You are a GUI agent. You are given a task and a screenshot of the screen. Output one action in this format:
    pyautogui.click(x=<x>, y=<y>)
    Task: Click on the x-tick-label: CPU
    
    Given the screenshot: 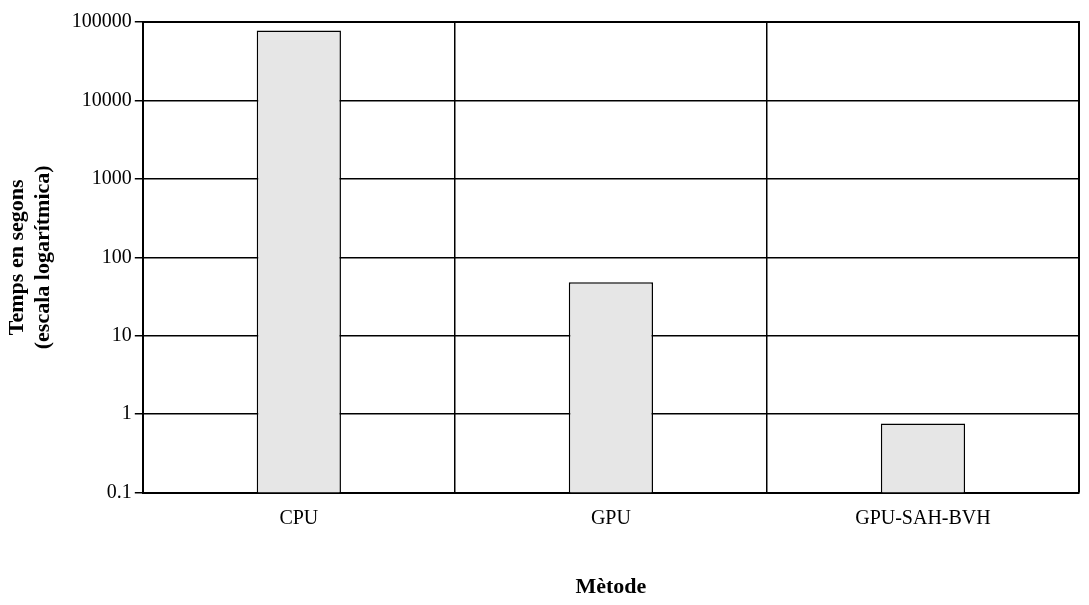 What is the action you would take?
    pyautogui.click(x=299, y=516)
    